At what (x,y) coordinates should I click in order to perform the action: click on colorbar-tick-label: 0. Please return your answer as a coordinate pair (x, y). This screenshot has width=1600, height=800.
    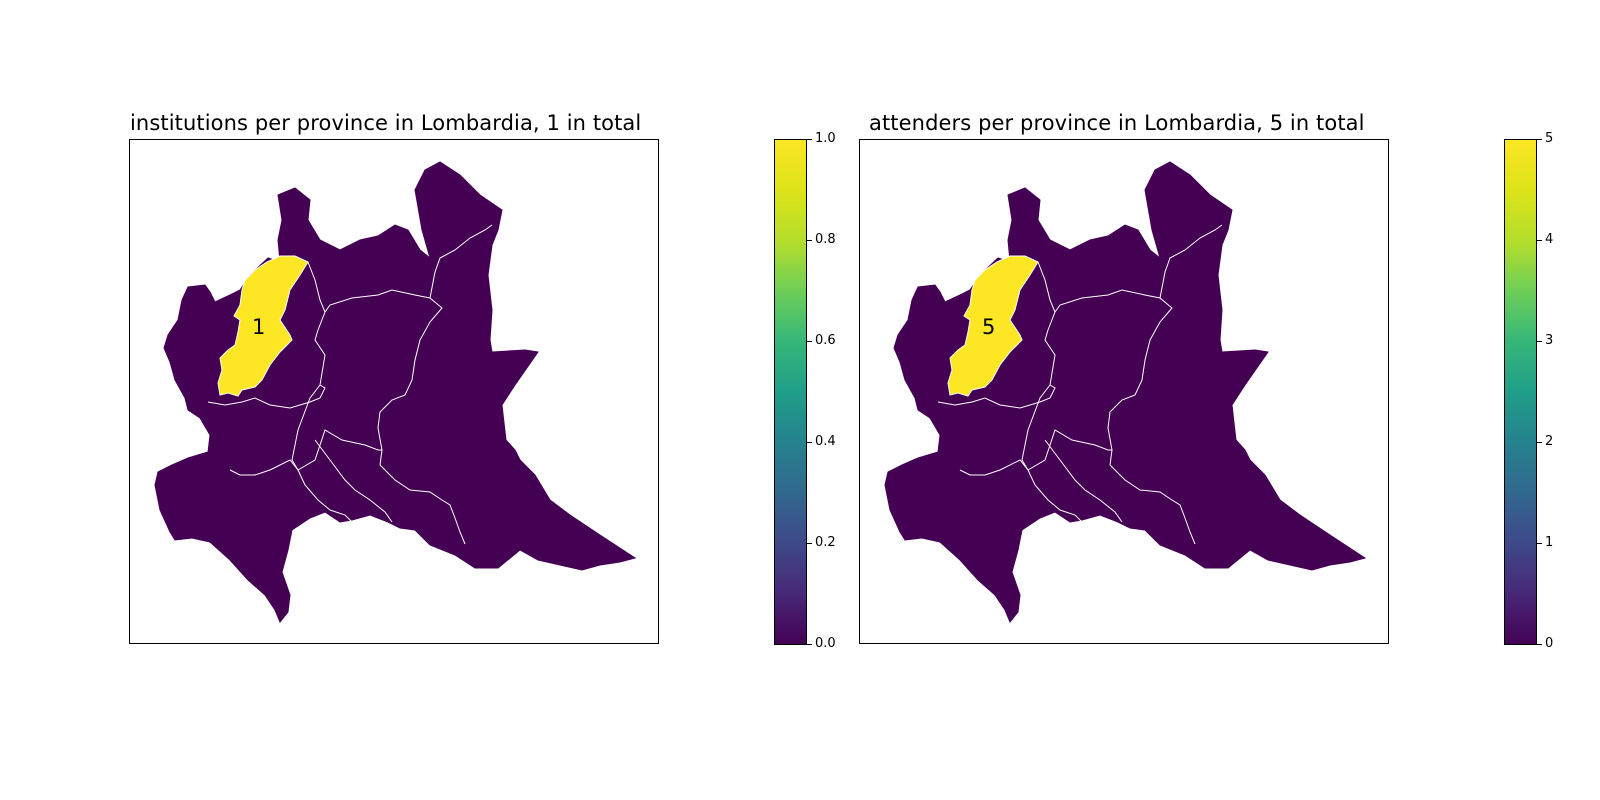
    Looking at the image, I should click on (1549, 643).